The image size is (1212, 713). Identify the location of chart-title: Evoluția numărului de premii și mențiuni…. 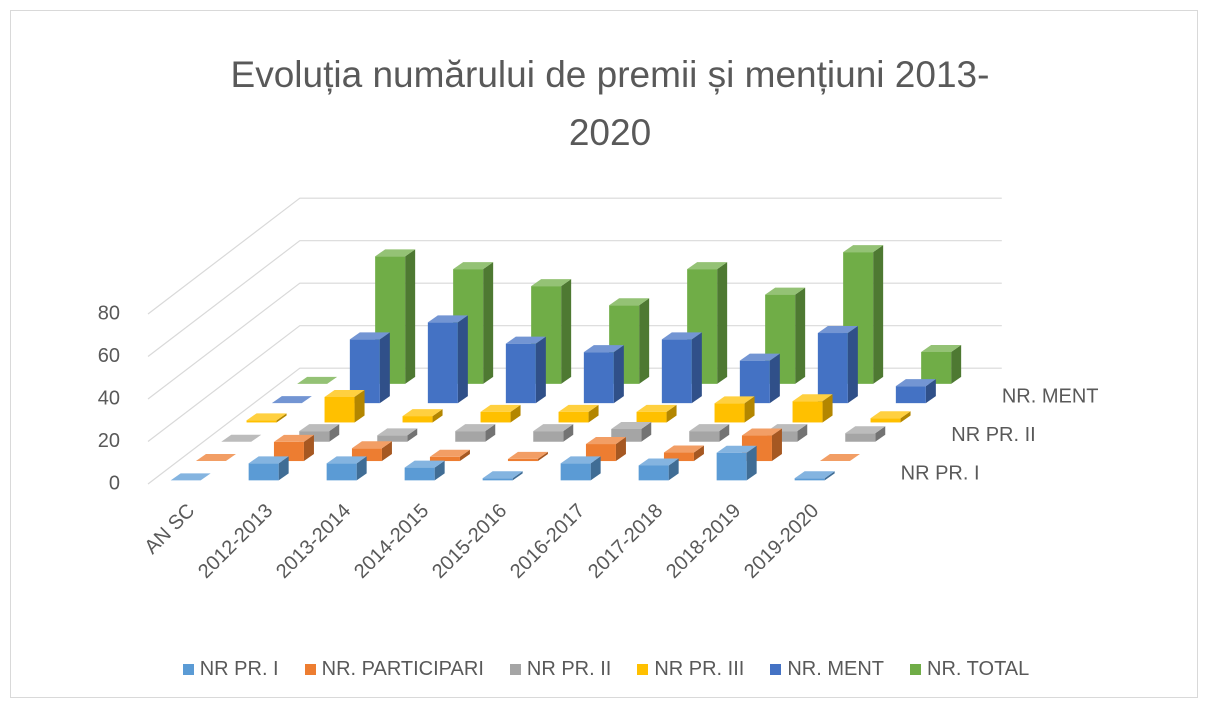
(610, 103).